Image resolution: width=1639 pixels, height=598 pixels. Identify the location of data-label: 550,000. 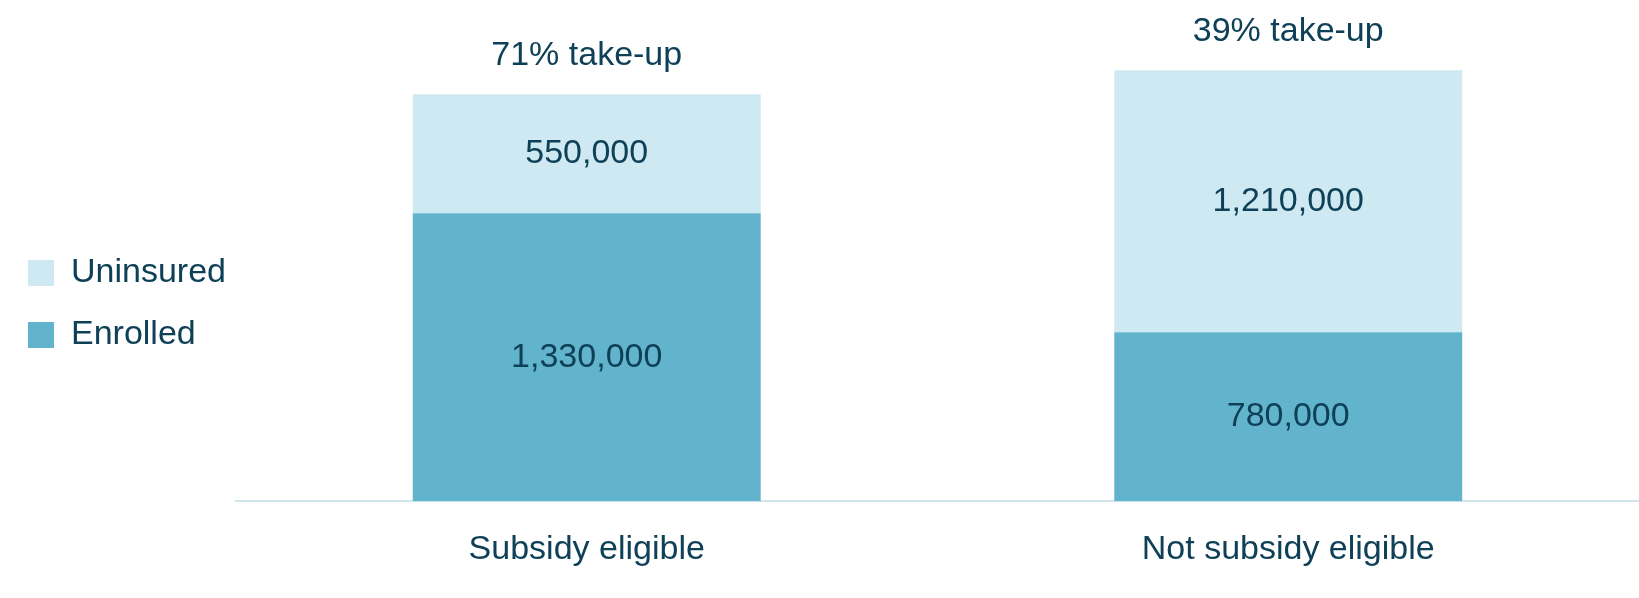
(587, 151).